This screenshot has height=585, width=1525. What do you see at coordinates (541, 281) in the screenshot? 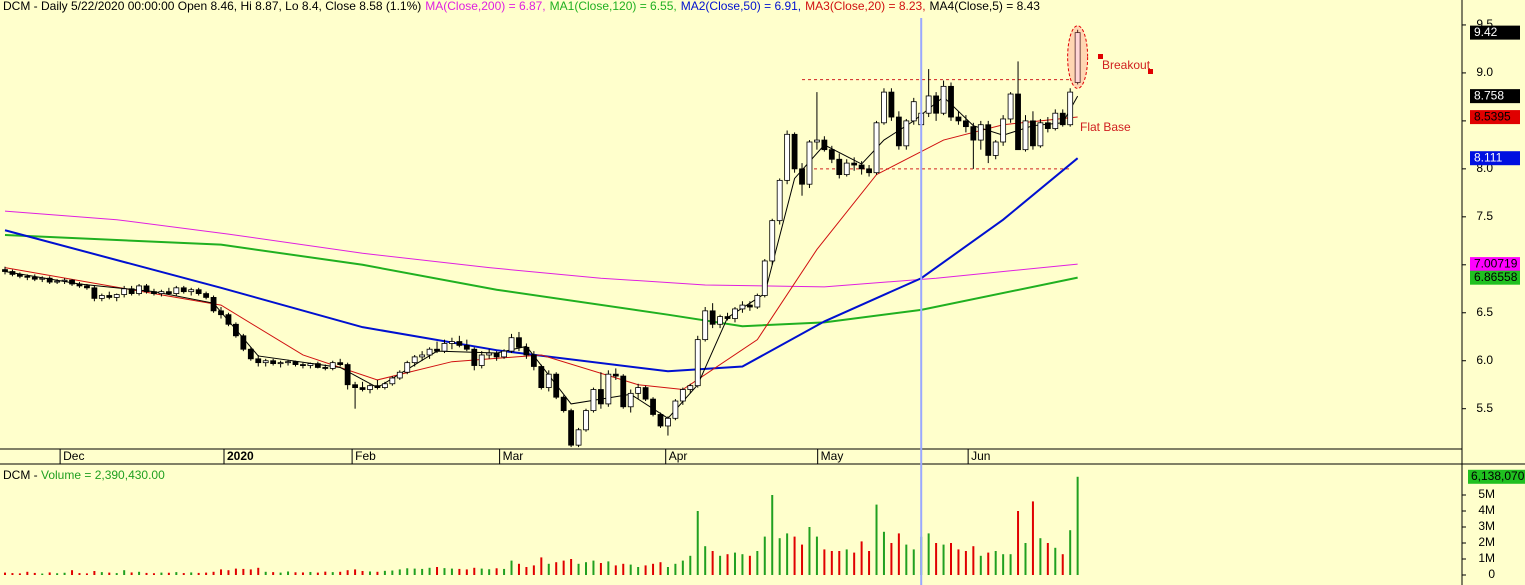
I see `ma-line` at bounding box center [541, 281].